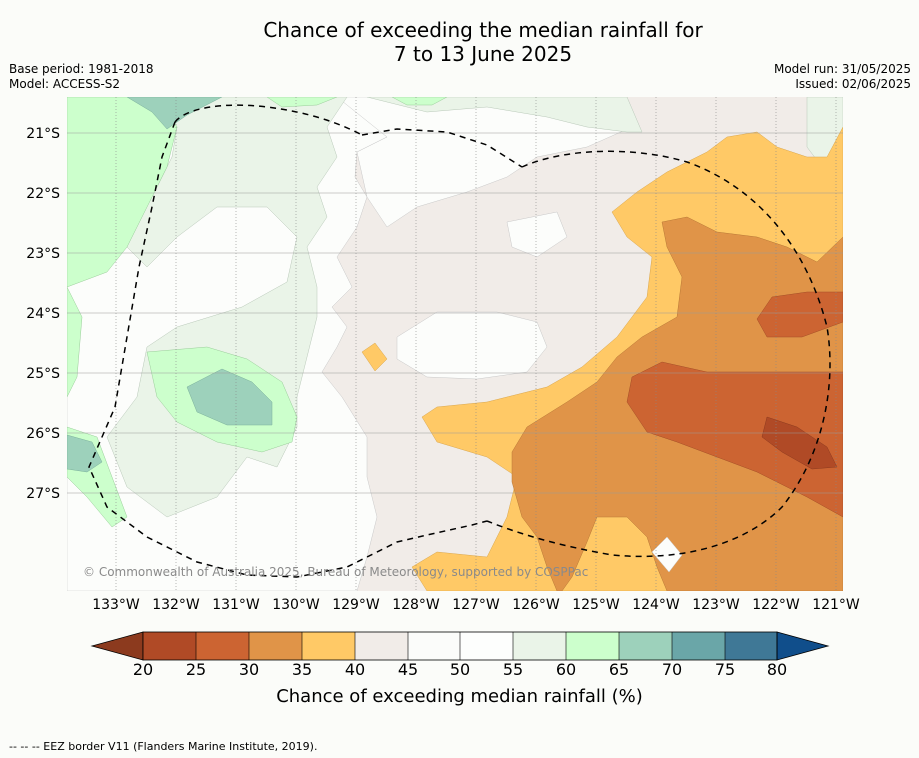  What do you see at coordinates (249, 669) in the screenshot?
I see `colorbar-tick: 30` at bounding box center [249, 669].